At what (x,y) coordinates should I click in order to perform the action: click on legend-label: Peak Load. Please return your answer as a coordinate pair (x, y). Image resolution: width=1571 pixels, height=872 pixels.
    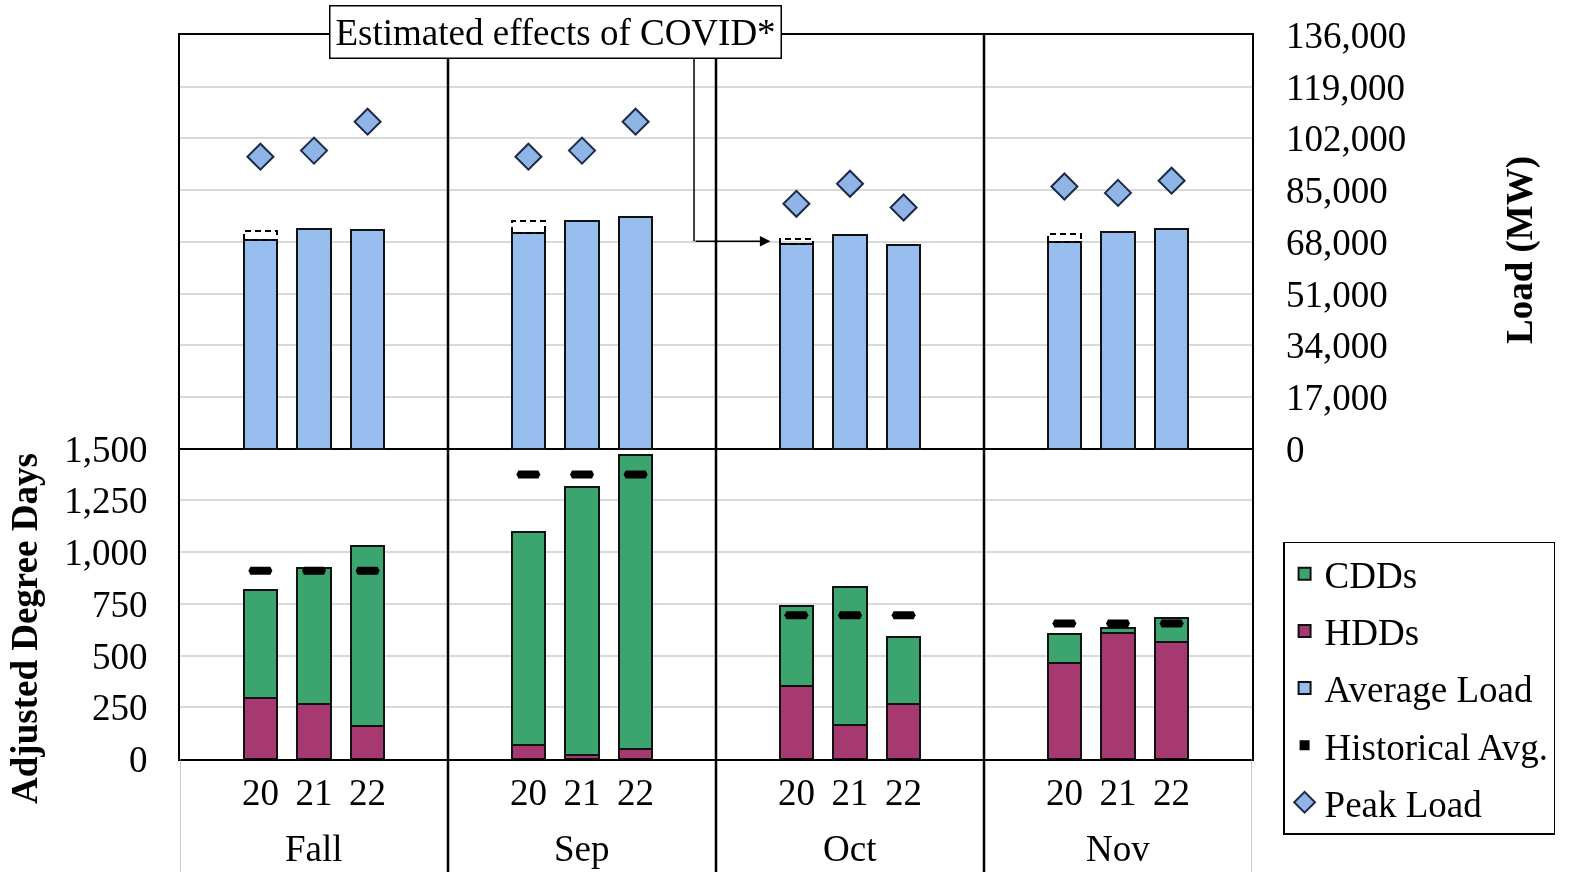
    Looking at the image, I should click on (1403, 804).